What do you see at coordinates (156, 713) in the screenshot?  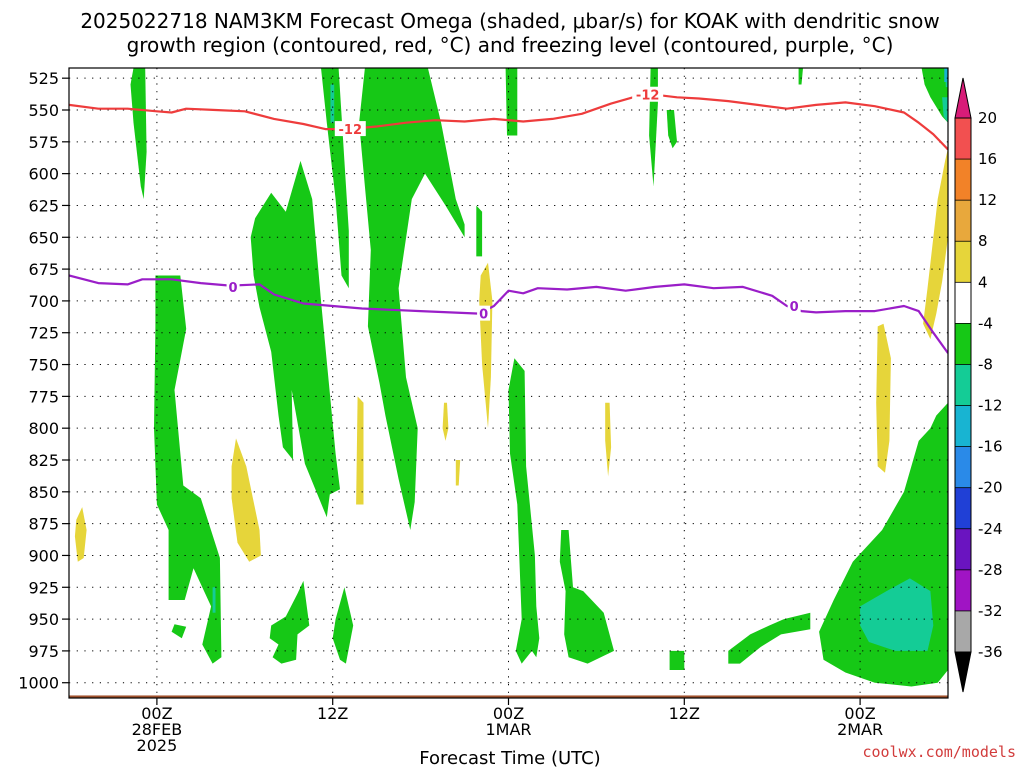 I see `x-tick-label-0-0: 00Z` at bounding box center [156, 713].